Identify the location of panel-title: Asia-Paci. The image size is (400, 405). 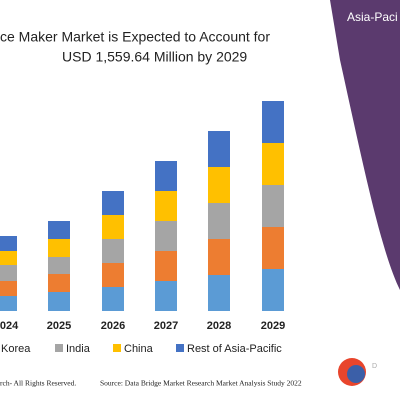
(372, 17).